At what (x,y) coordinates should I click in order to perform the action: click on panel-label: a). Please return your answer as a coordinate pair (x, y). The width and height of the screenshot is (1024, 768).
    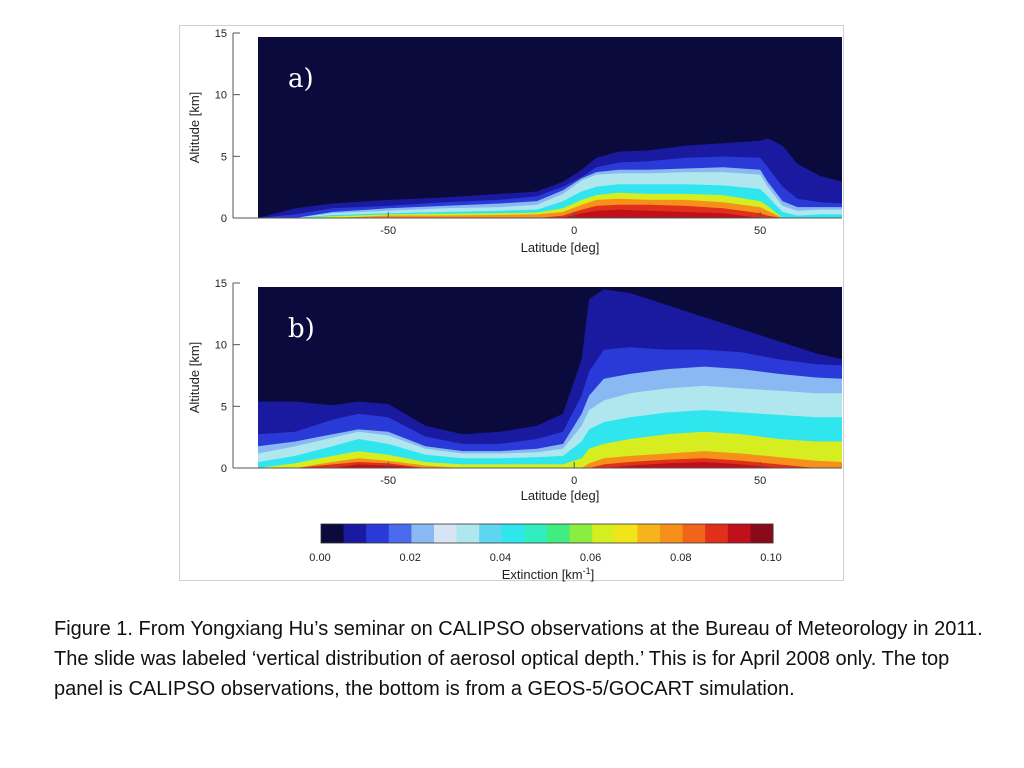
    Looking at the image, I should click on (301, 79).